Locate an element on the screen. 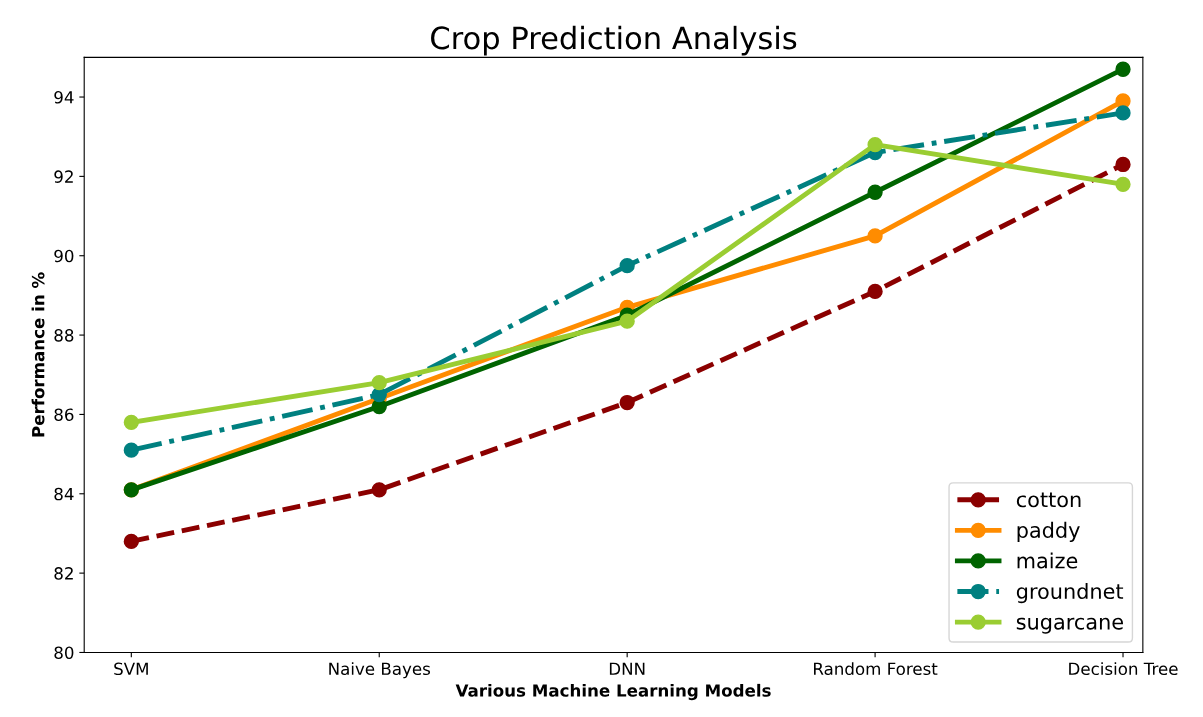 This screenshot has width=1203, height=717. x-axis-title: Various Machine Learning Models is located at coordinates (613, 692).